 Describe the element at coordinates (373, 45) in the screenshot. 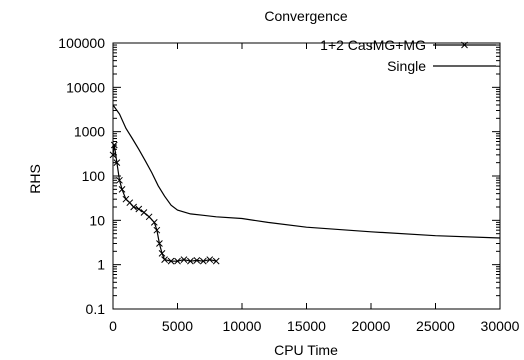

I see `legend-label-casmg: 1+2 CasMG+MG` at that location.